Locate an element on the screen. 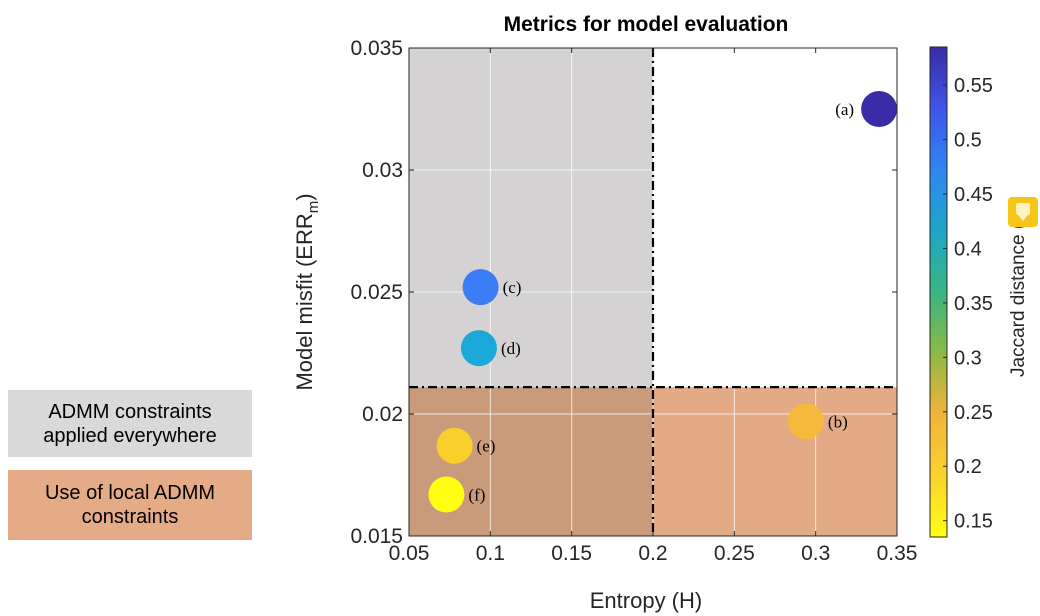  colorbar-tick-label: 0.4 is located at coordinates (968, 249).